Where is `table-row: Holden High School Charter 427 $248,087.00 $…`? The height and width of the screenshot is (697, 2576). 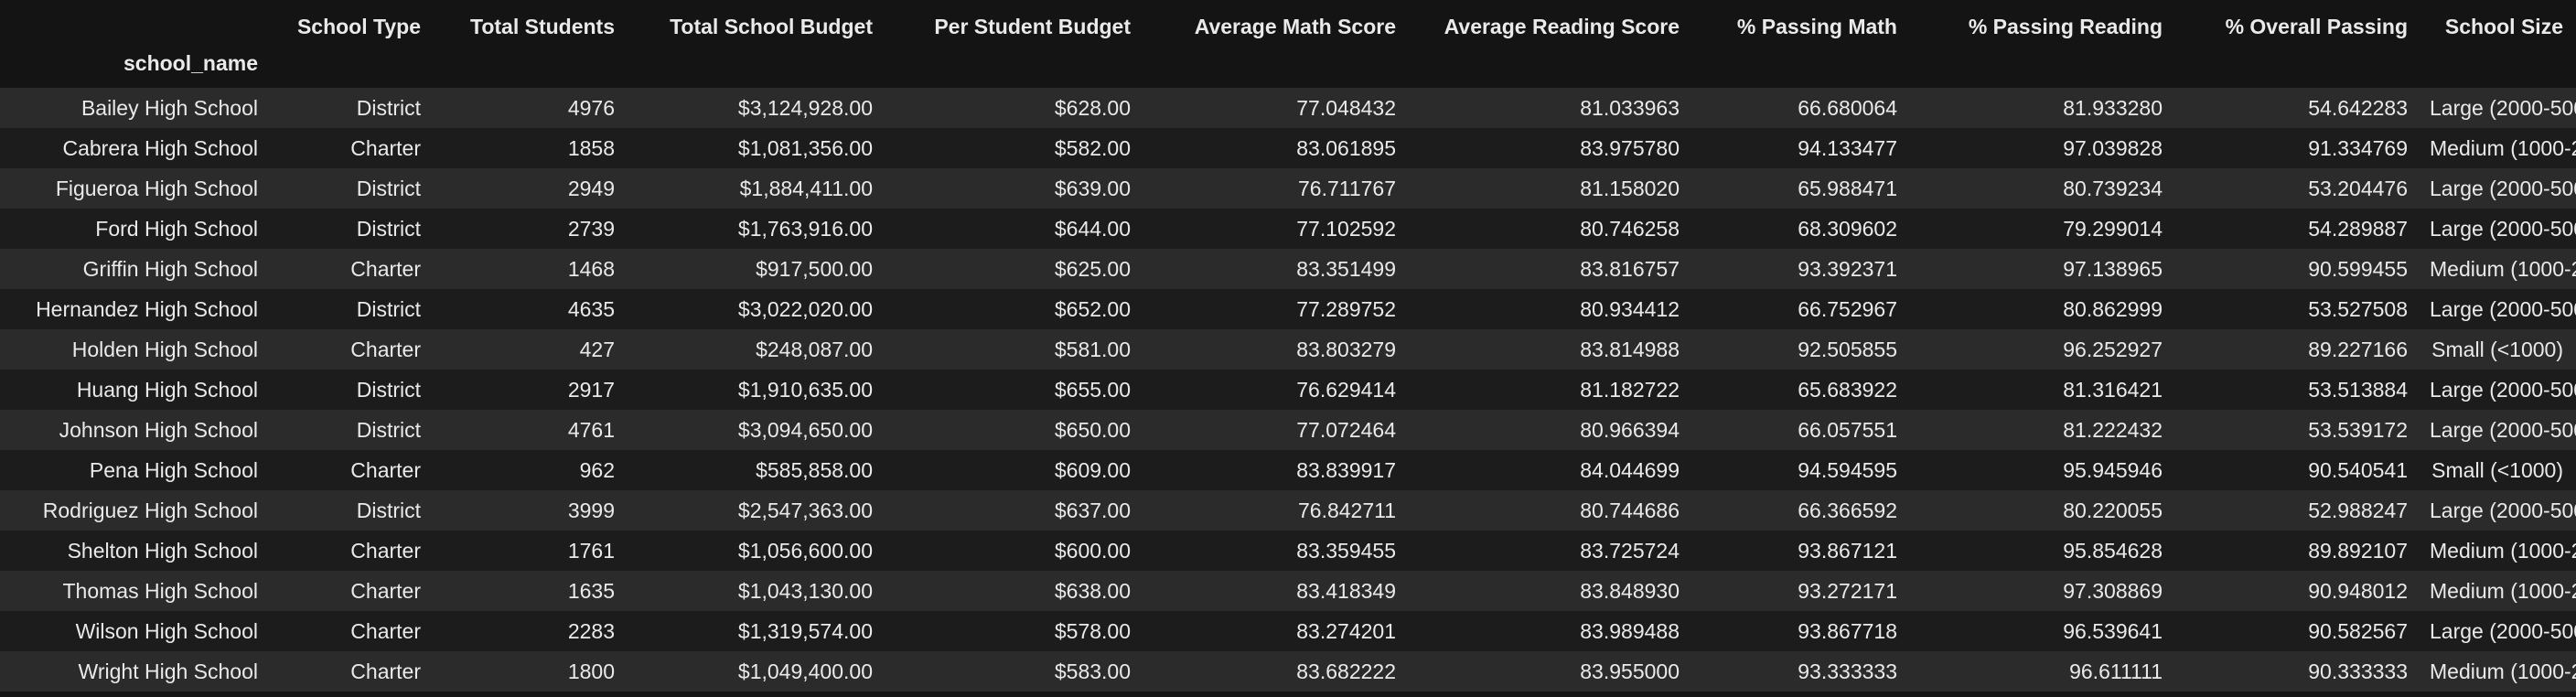 table-row: Holden High School Charter 427 $248,087.00 $… is located at coordinates (1288, 349).